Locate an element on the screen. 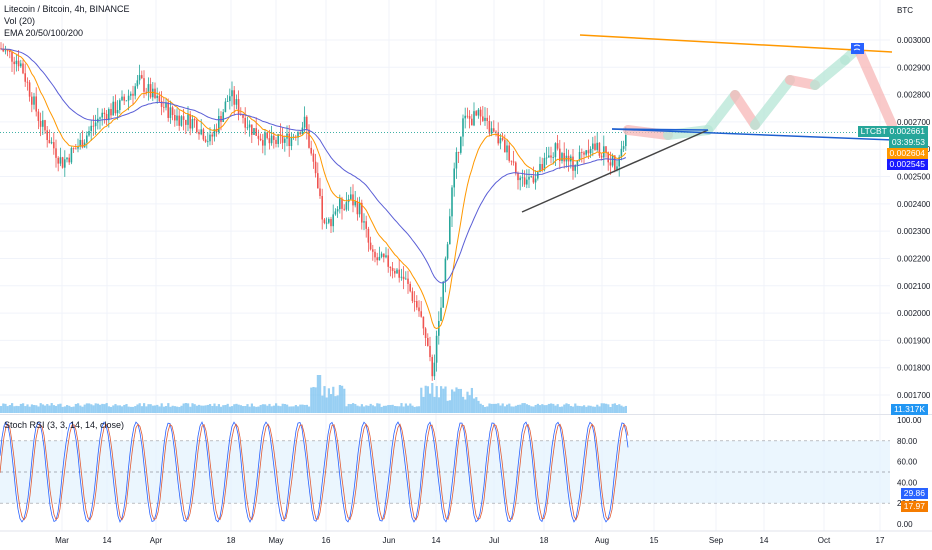 The height and width of the screenshot is (550, 932). time-tick-label: Jun is located at coordinates (389, 540).